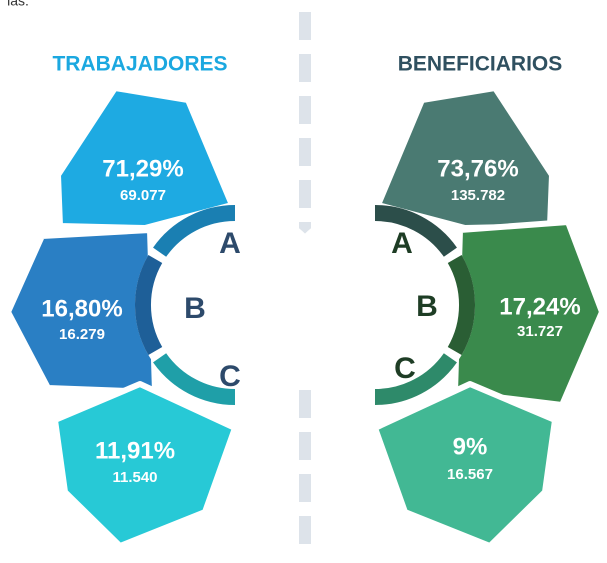 The height and width of the screenshot is (563, 607). I want to click on percent: 16,80%, so click(81, 308).